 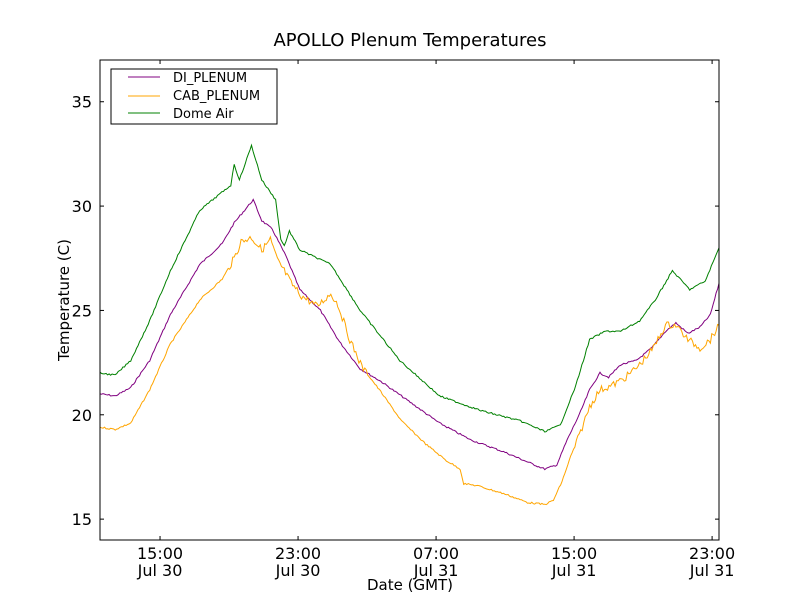 I want to click on legend-label-di-plenum: DI_PLENUM, so click(x=210, y=78).